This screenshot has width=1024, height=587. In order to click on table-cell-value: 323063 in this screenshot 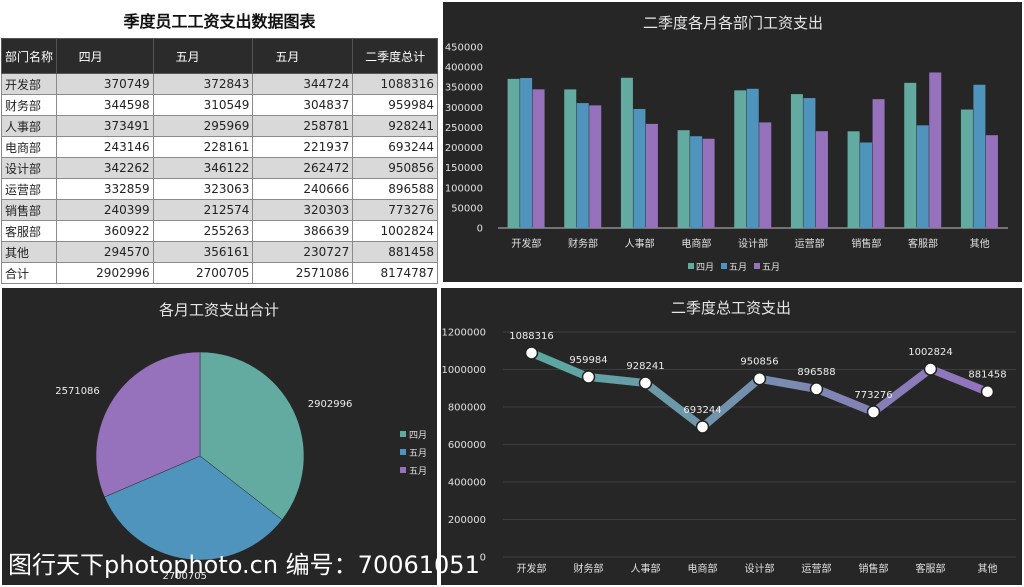, I will do `click(203, 189)`.